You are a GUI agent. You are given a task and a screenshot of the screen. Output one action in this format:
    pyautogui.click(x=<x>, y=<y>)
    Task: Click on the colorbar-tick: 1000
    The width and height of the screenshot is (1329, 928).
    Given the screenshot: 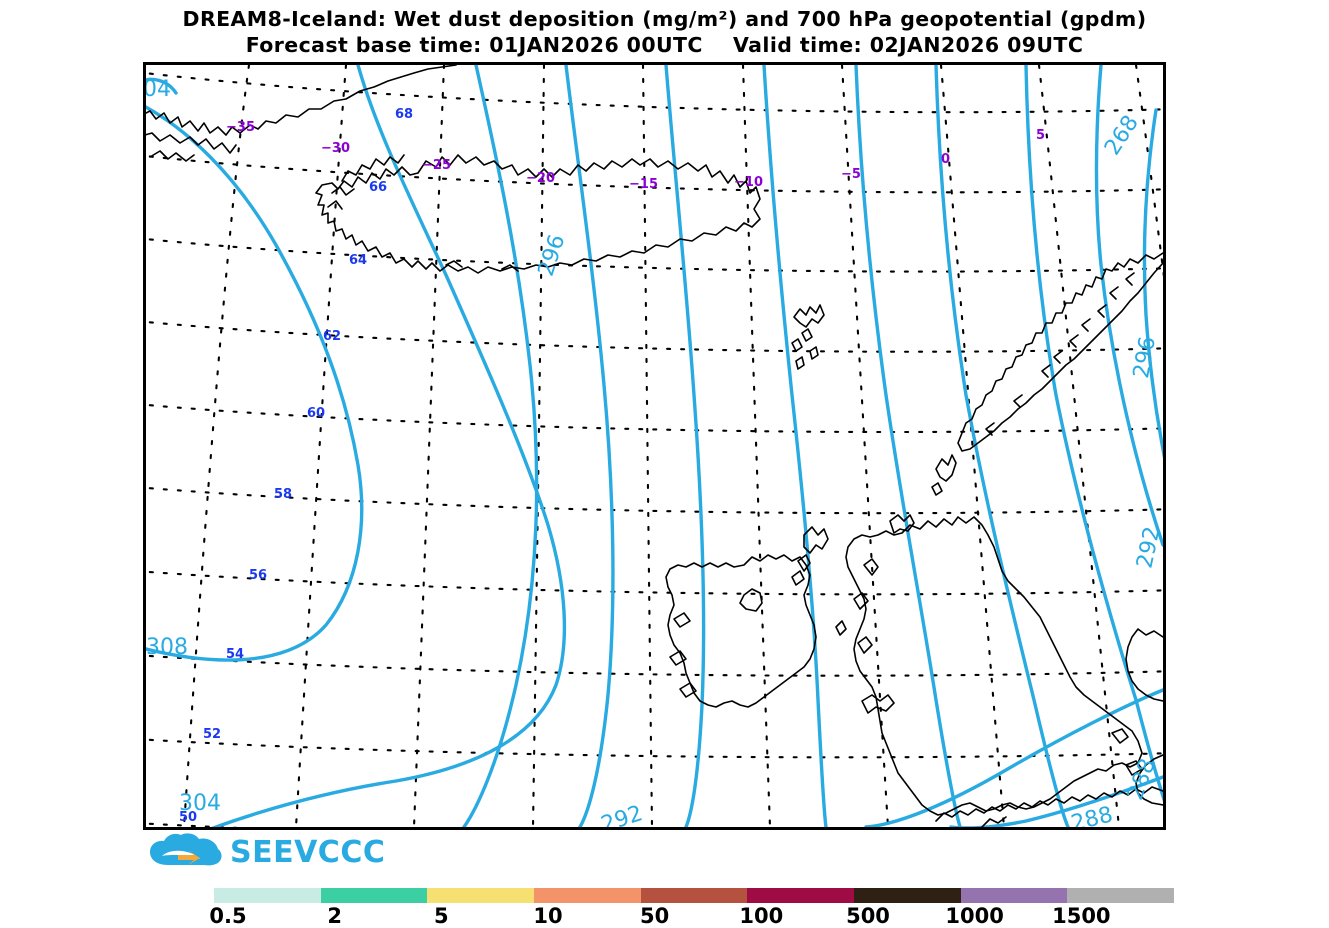 What is the action you would take?
    pyautogui.click(x=974, y=916)
    